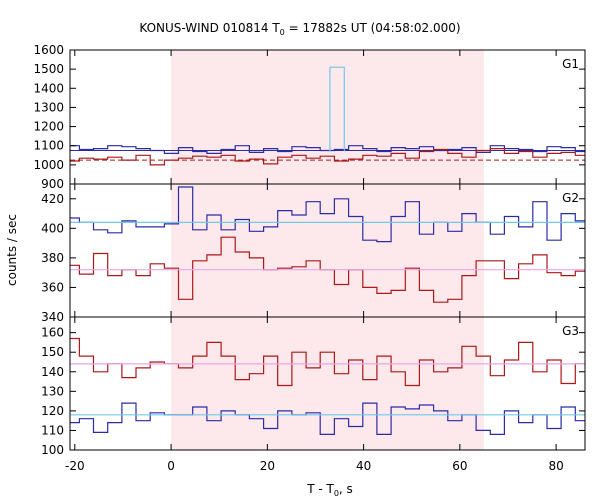 This screenshot has width=600, height=500. Describe the element at coordinates (52, 450) in the screenshot. I see `y-tick-label: 100` at that location.